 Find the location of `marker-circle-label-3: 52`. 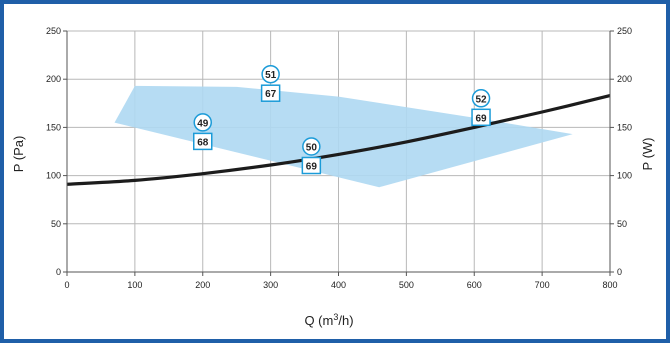

marker-circle-label-3: 52 is located at coordinates (481, 99).